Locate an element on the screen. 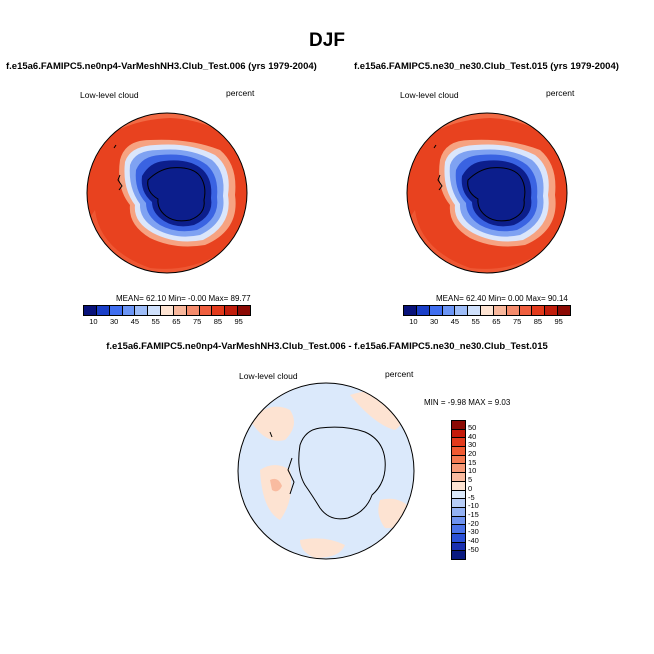  diff-colorbar-tick-label: 15 is located at coordinates (472, 462).